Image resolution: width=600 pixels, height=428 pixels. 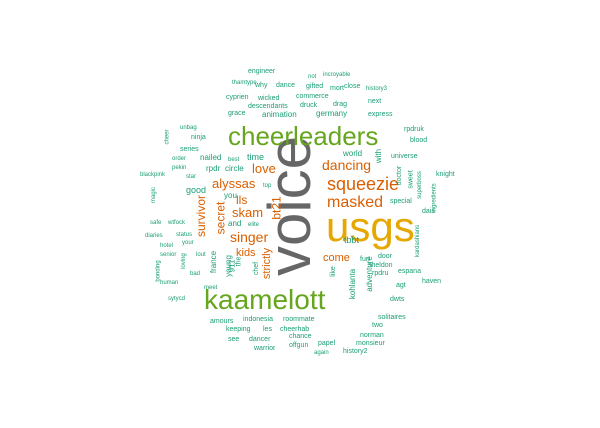 What do you see at coordinates (404, 156) in the screenshot?
I see `word-universe: universe` at bounding box center [404, 156].